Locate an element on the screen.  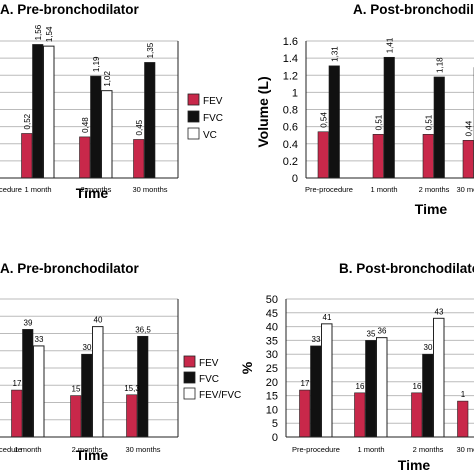
y-tick-label: 0.8 is located at coordinates (290, 111).